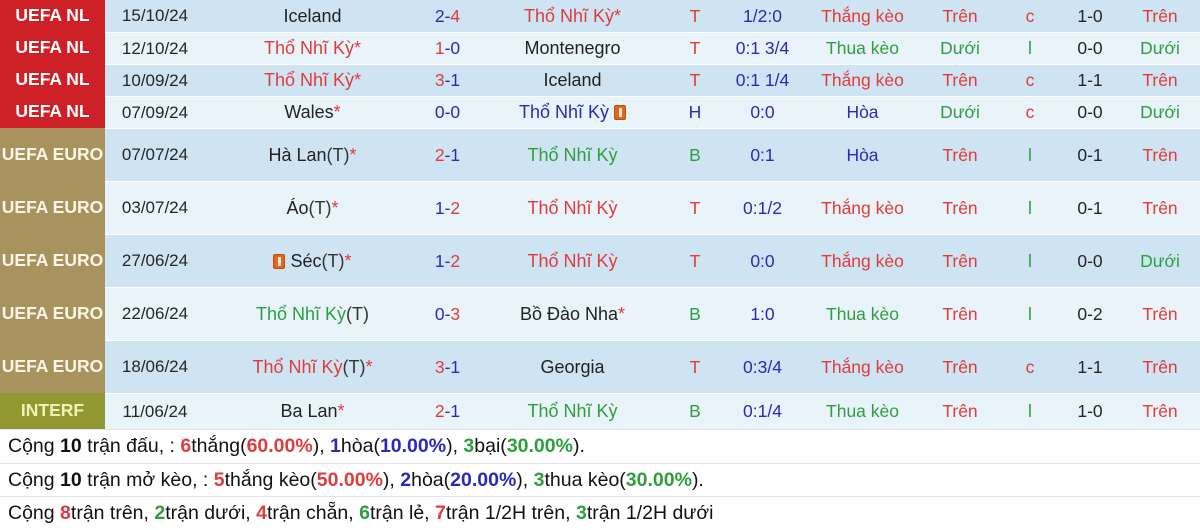 This screenshot has width=1200, height=530. I want to click on home-team: Thổ Nhĩ Kỳ *, so click(312, 48).